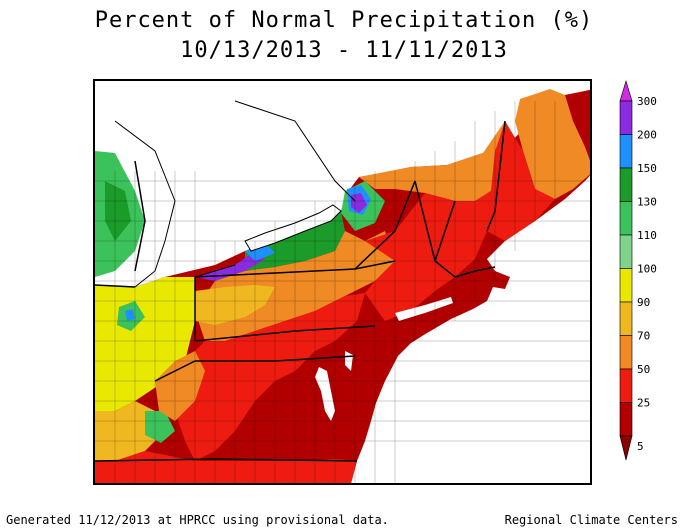 This screenshot has width=688, height=531. I want to click on long-island-sound, so click(424, 309).